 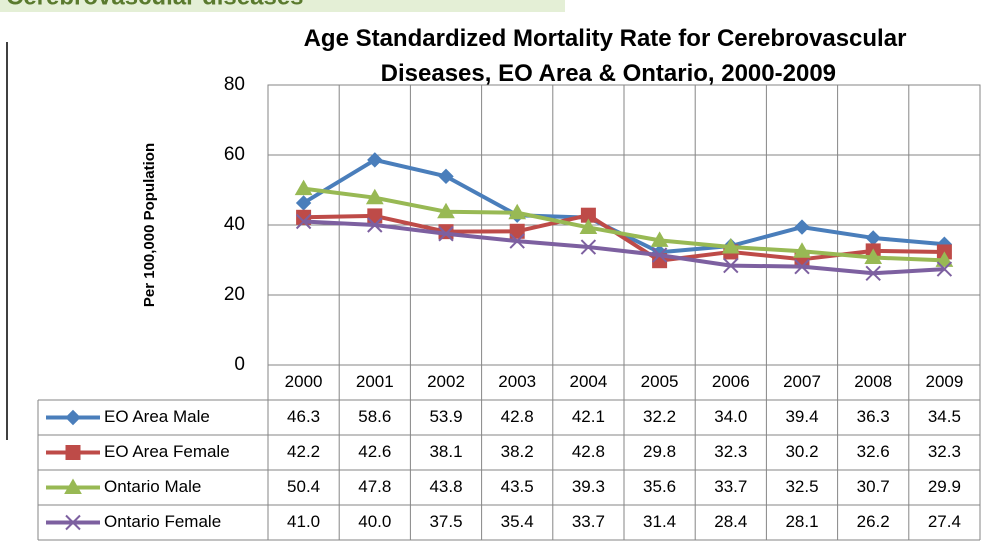 What do you see at coordinates (374, 521) in the screenshot?
I see `table-value: 40.0` at bounding box center [374, 521].